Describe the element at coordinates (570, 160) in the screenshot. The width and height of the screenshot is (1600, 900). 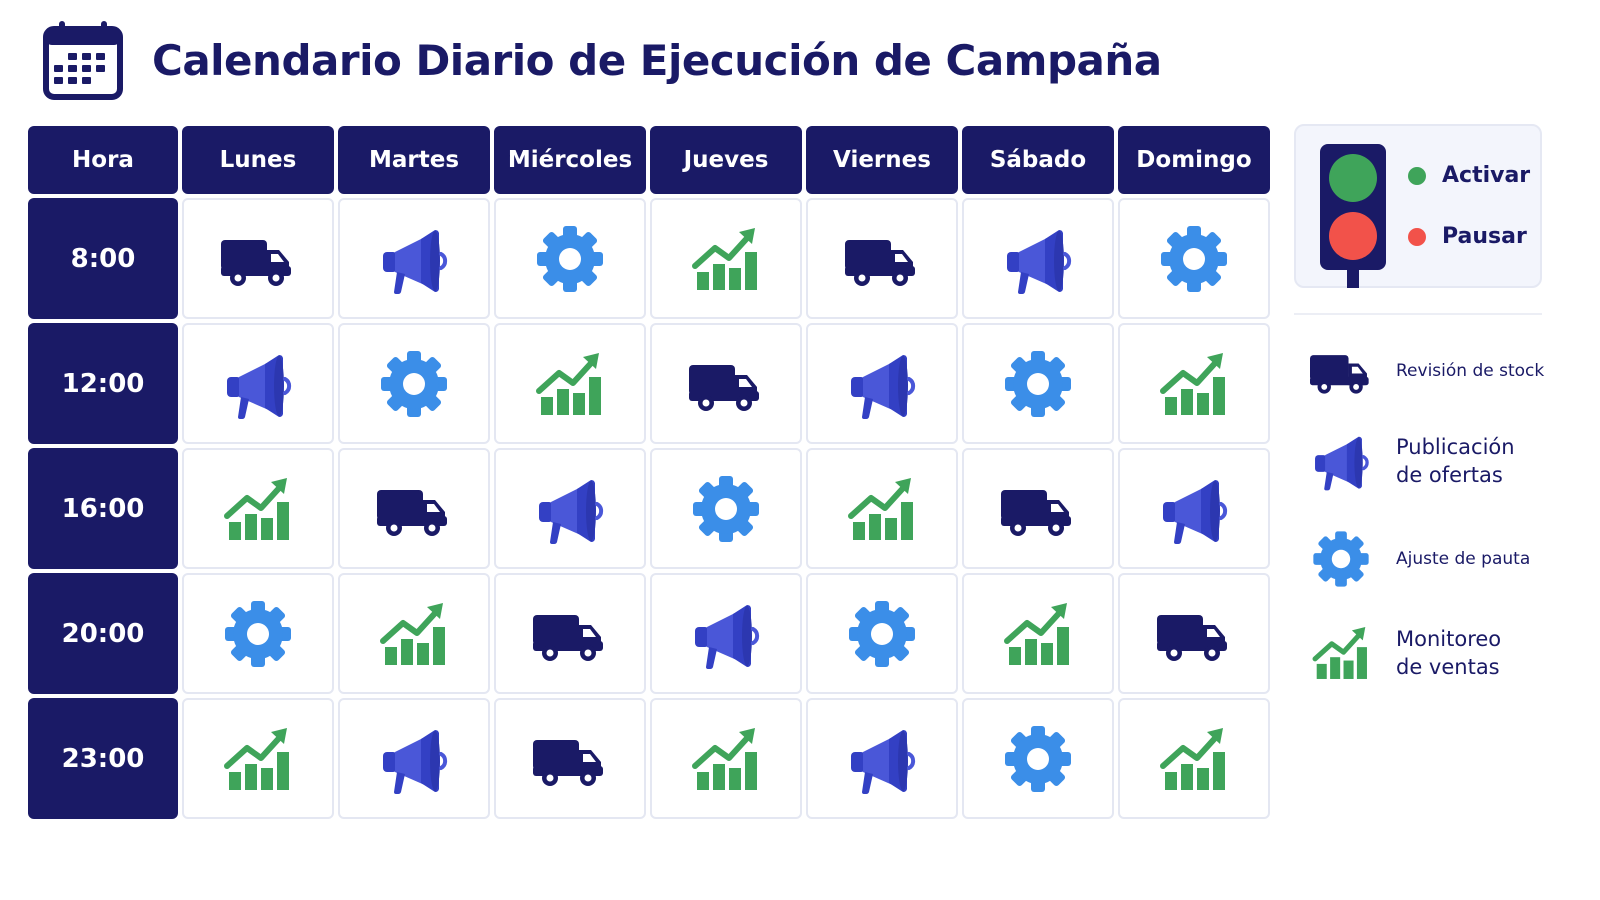
I see `header-day: Miércoles` at that location.